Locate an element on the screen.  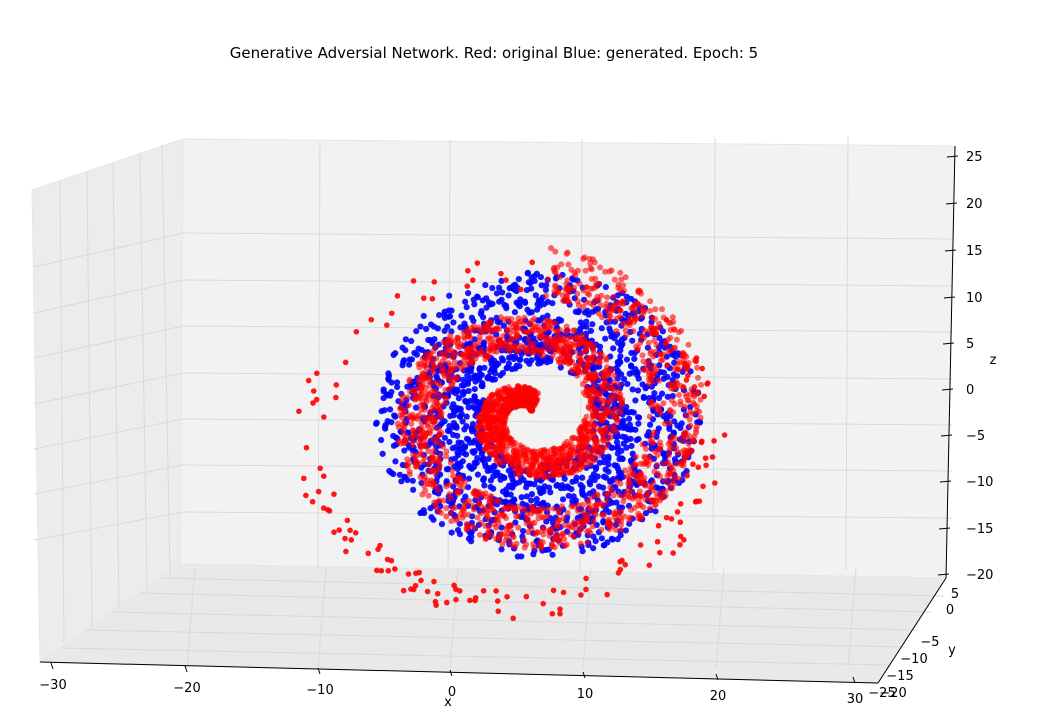
grid-line-z-left is located at coordinates (108, 250).